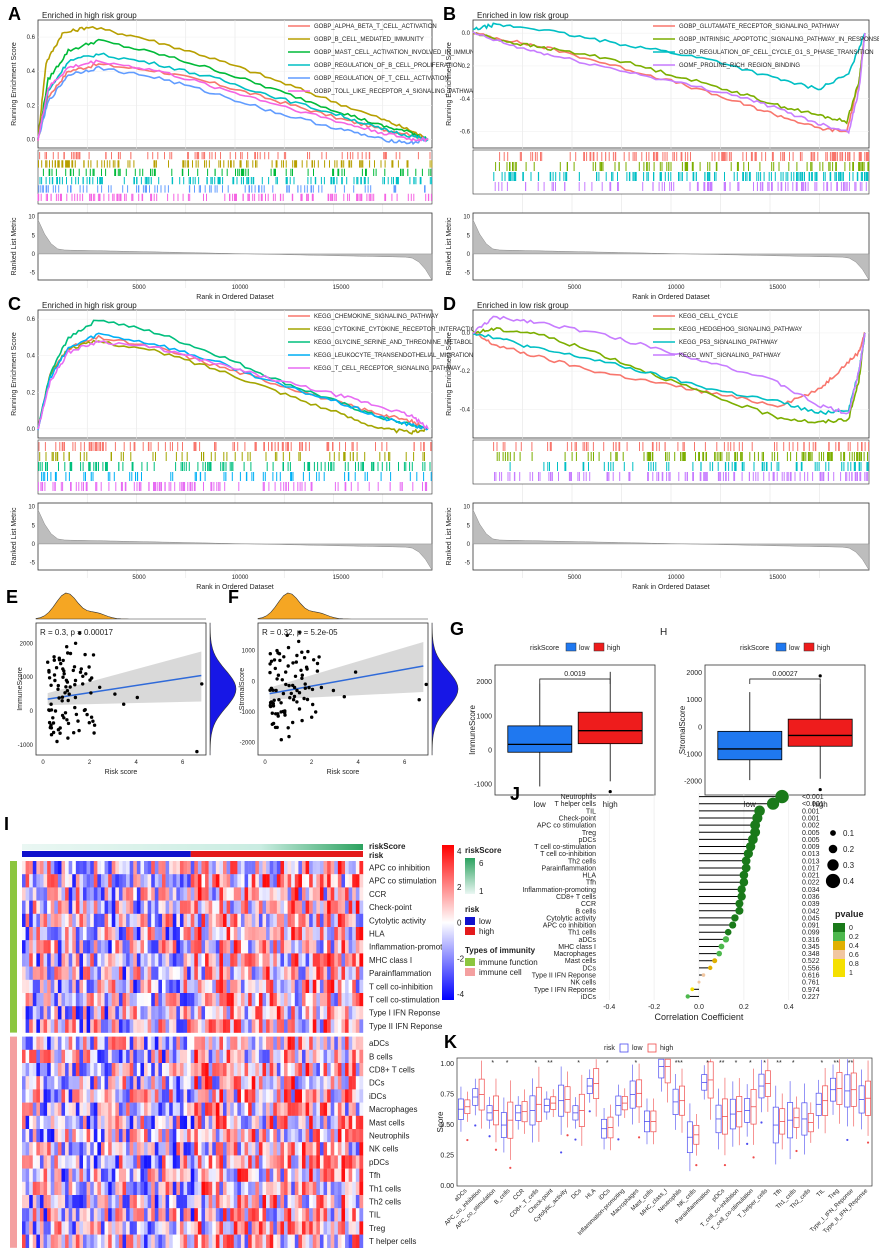  What do you see at coordinates (385, 1188) in the screenshot?
I see `row-label: Th1 cells` at bounding box center [385, 1188].